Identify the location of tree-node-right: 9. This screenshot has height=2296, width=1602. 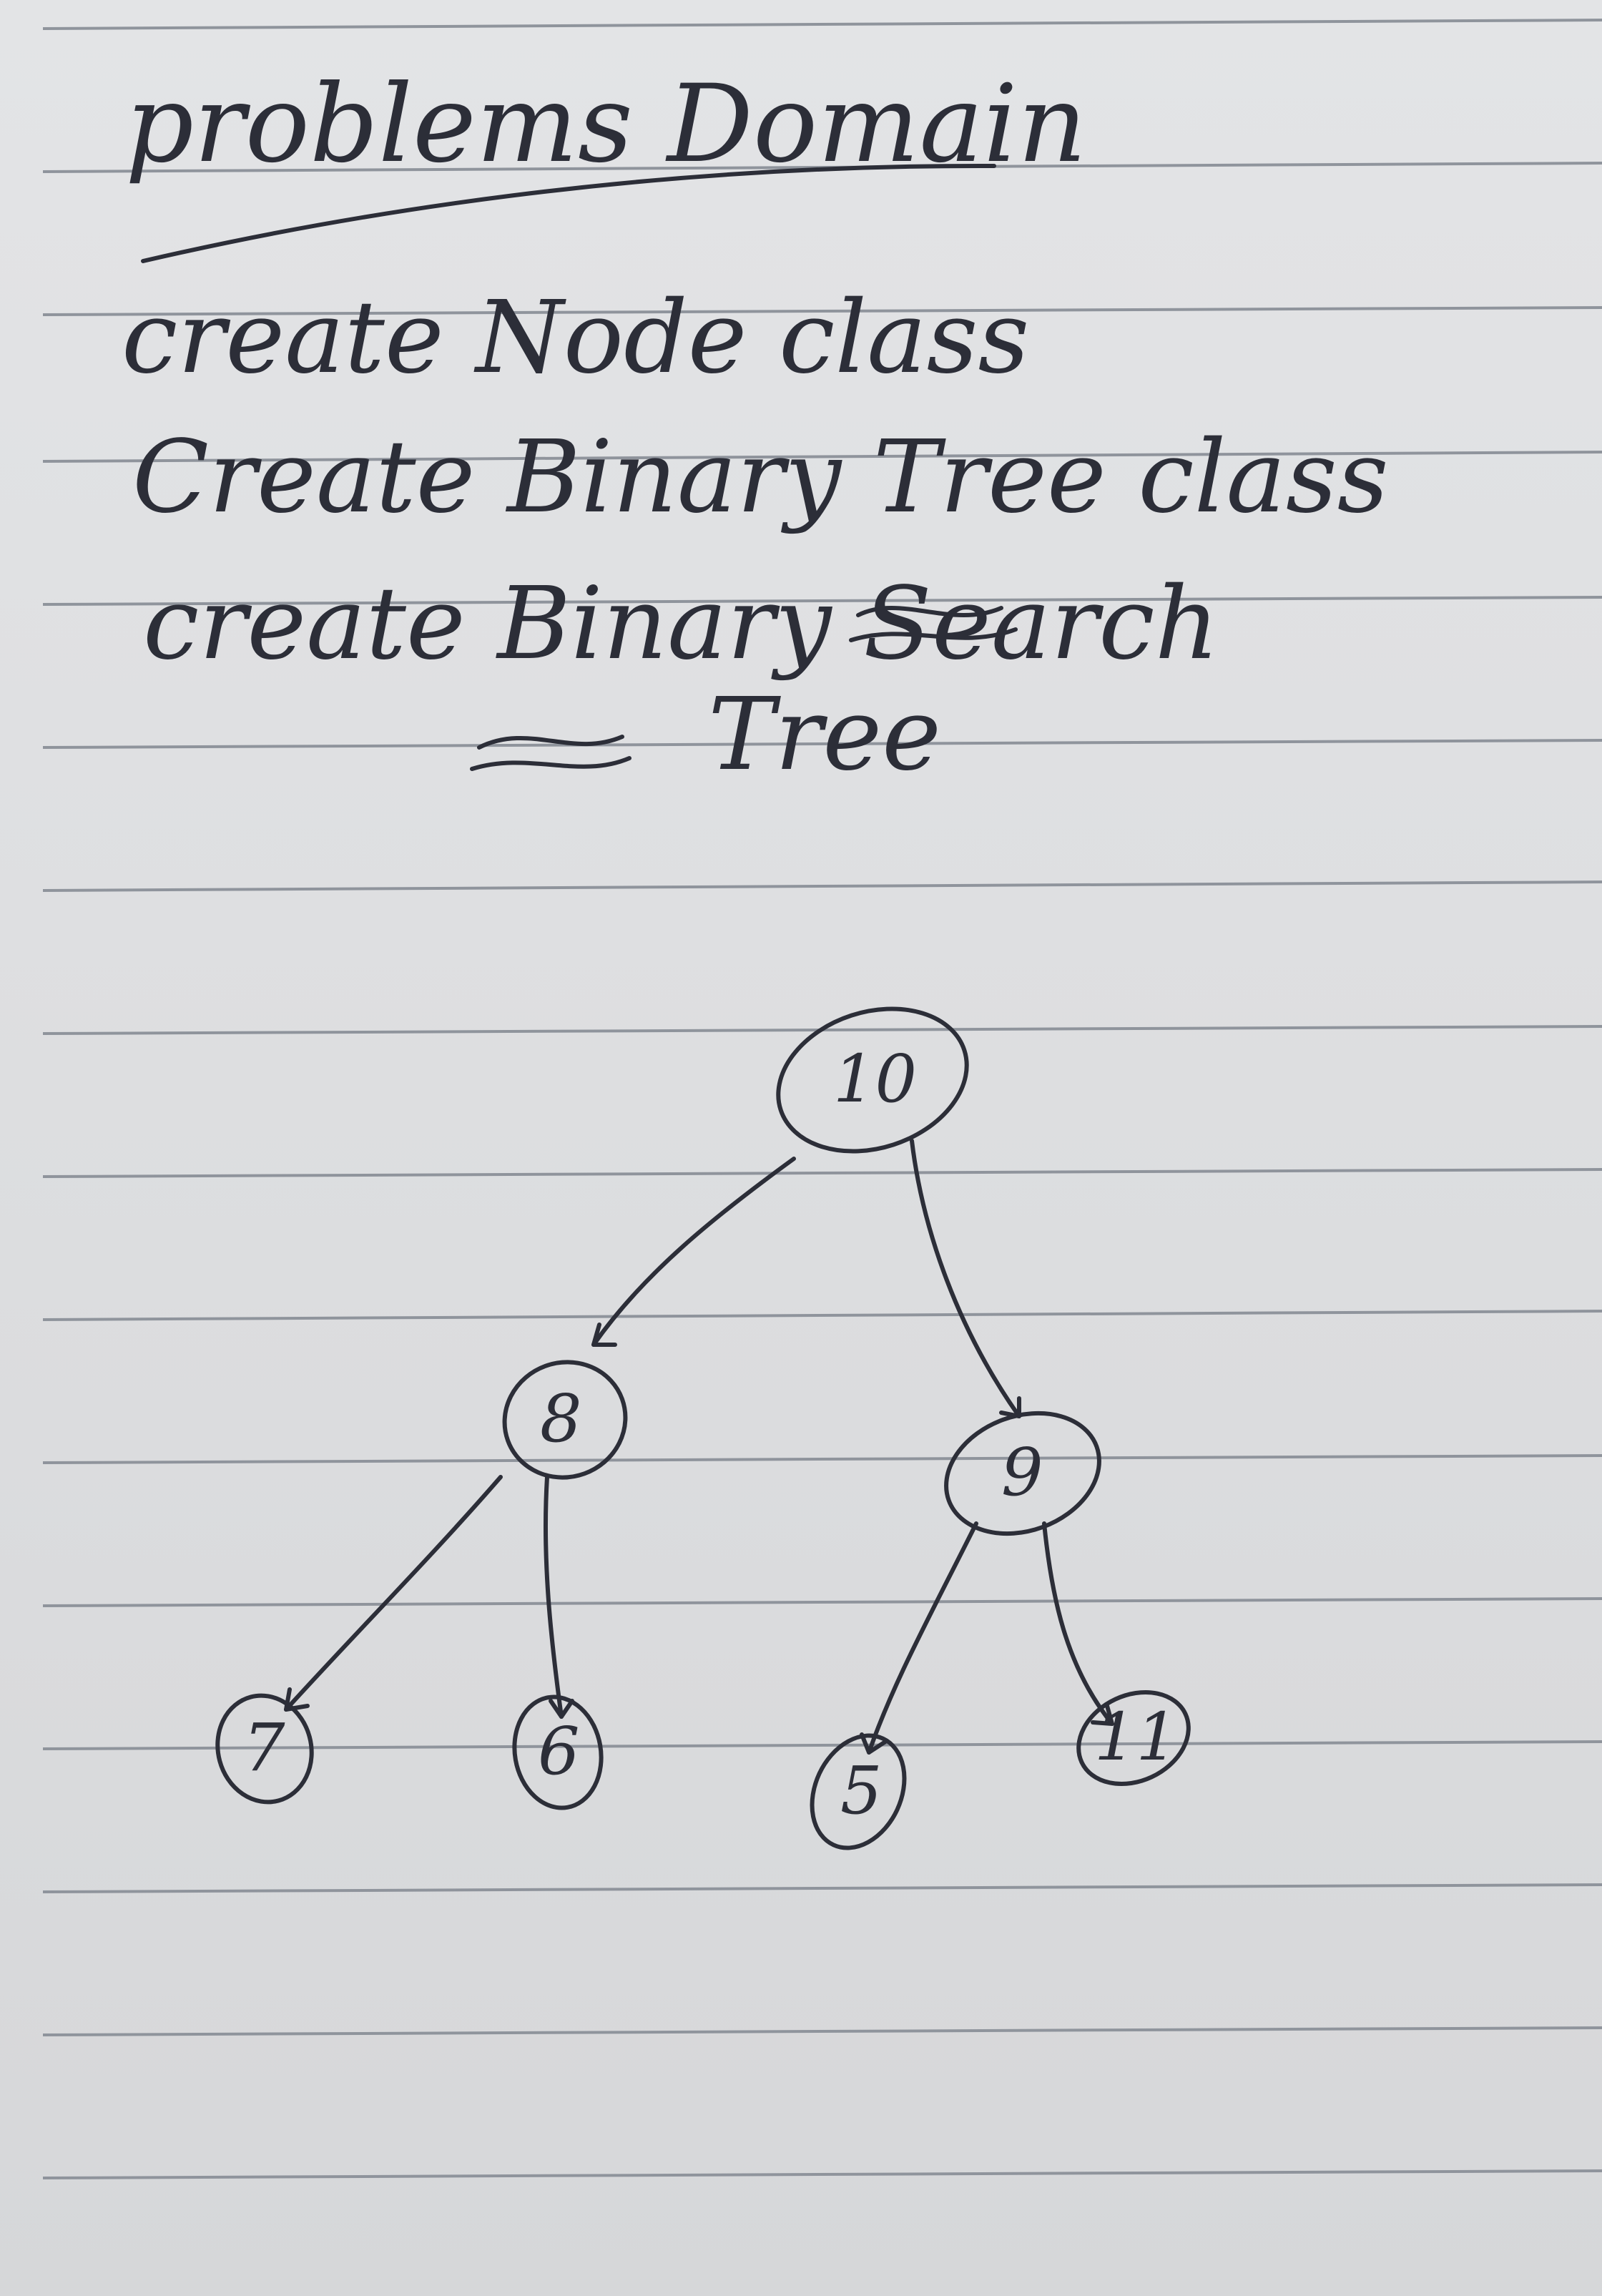
(1022, 1473).